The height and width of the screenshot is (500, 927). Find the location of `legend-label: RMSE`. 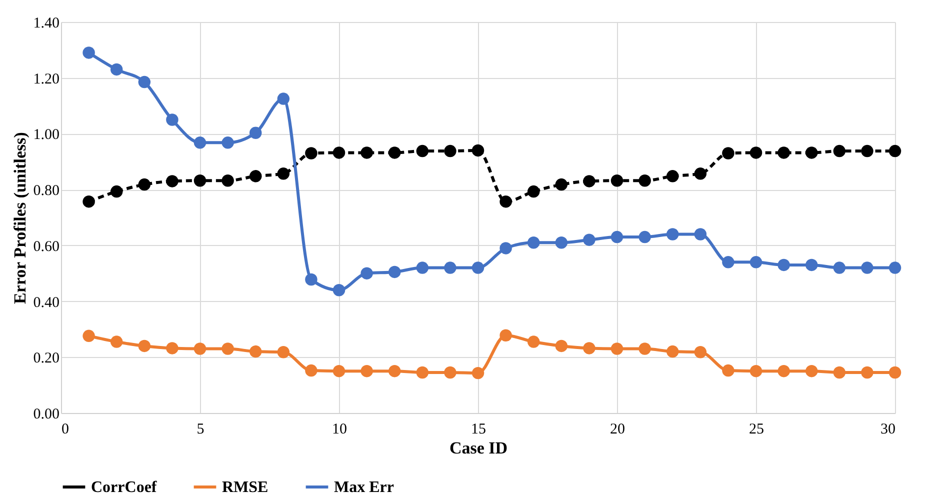

legend-label: RMSE is located at coordinates (245, 487).